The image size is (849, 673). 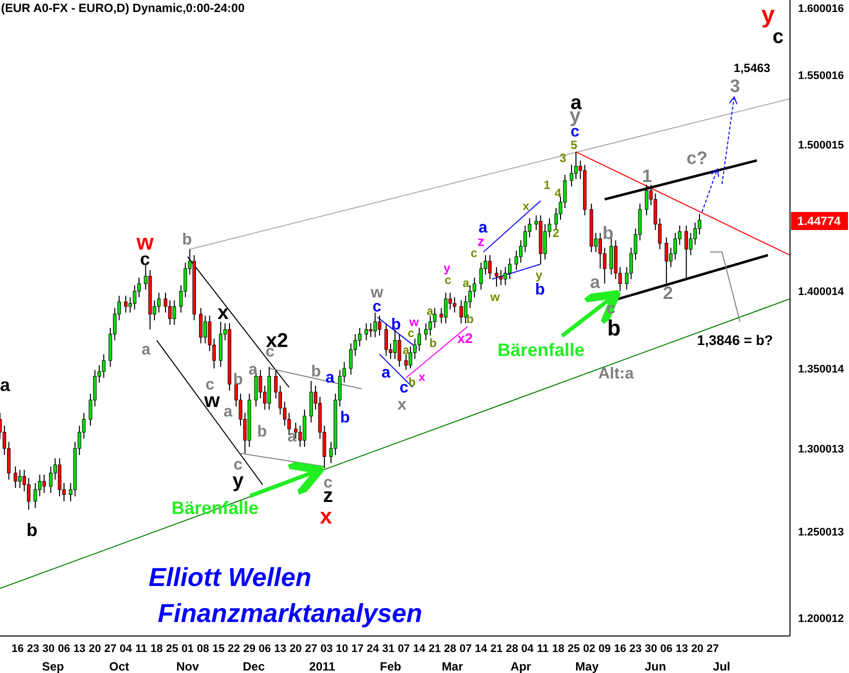 I want to click on annotation: x2, so click(x=465, y=338).